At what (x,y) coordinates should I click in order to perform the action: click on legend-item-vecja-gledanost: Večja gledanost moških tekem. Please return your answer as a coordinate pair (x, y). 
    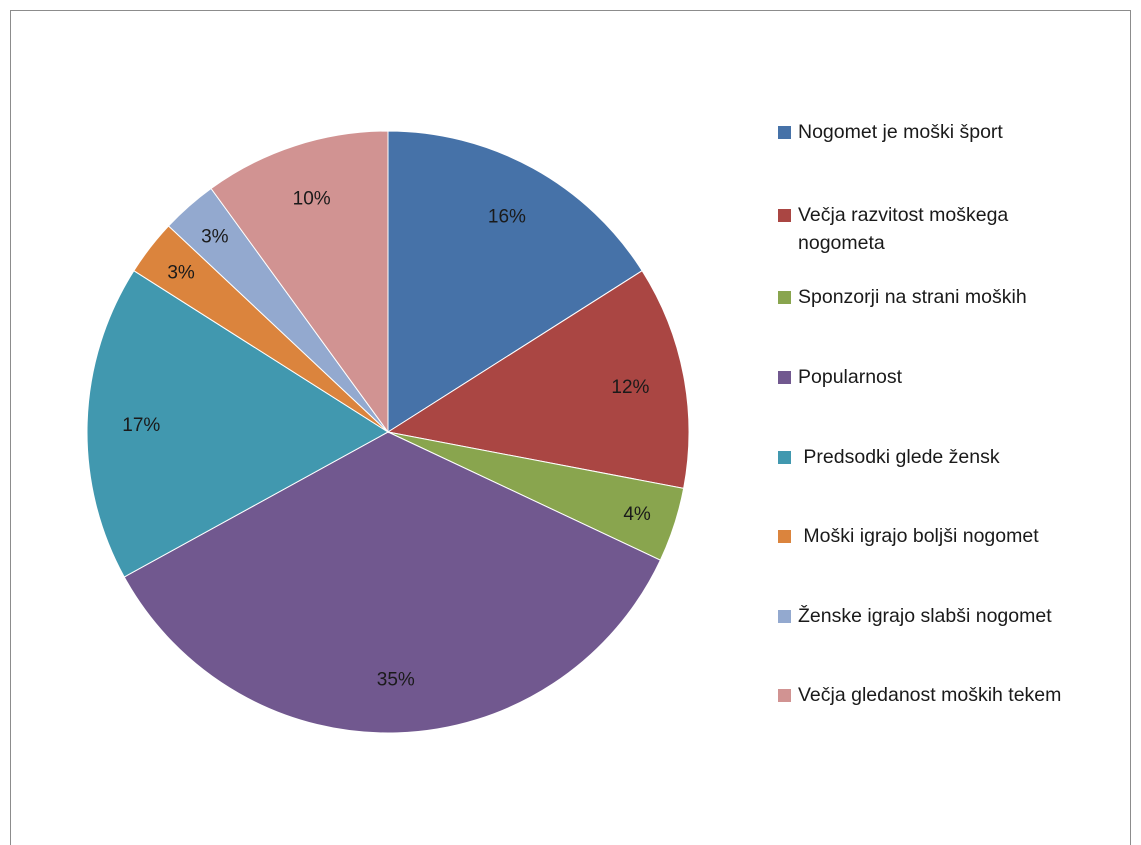
    Looking at the image, I should click on (953, 695).